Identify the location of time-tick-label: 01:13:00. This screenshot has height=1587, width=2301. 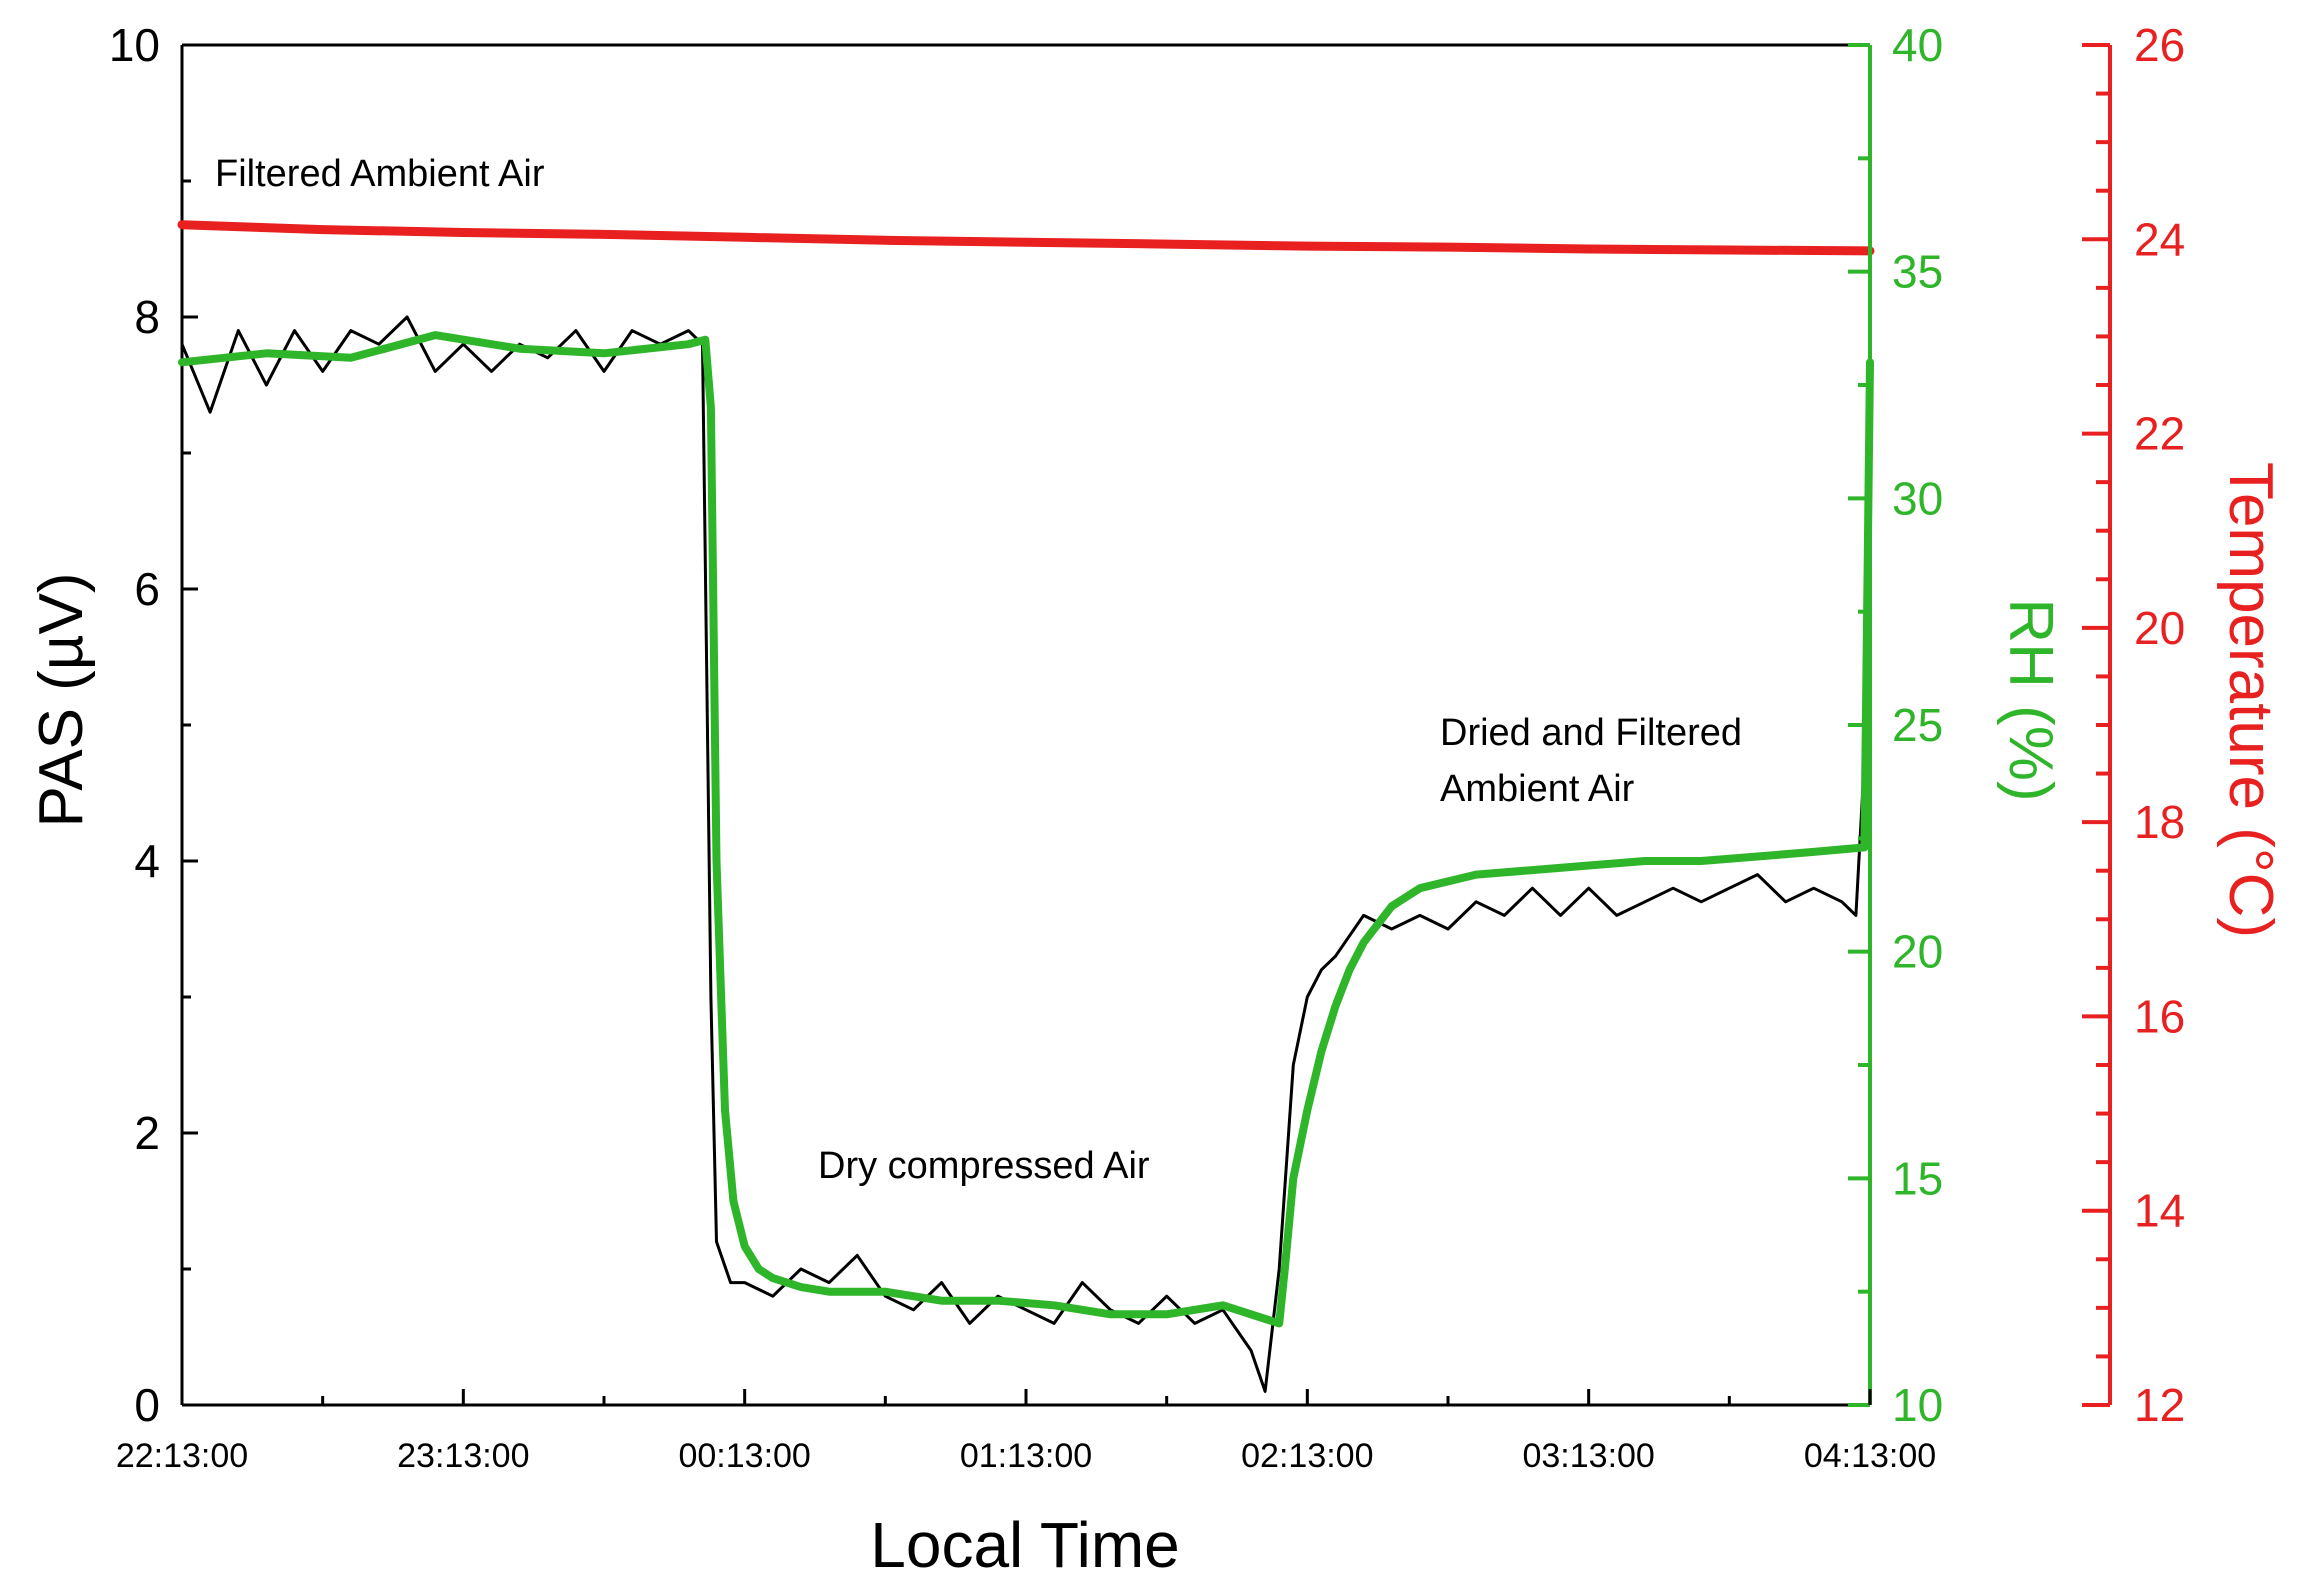
(1026, 1456).